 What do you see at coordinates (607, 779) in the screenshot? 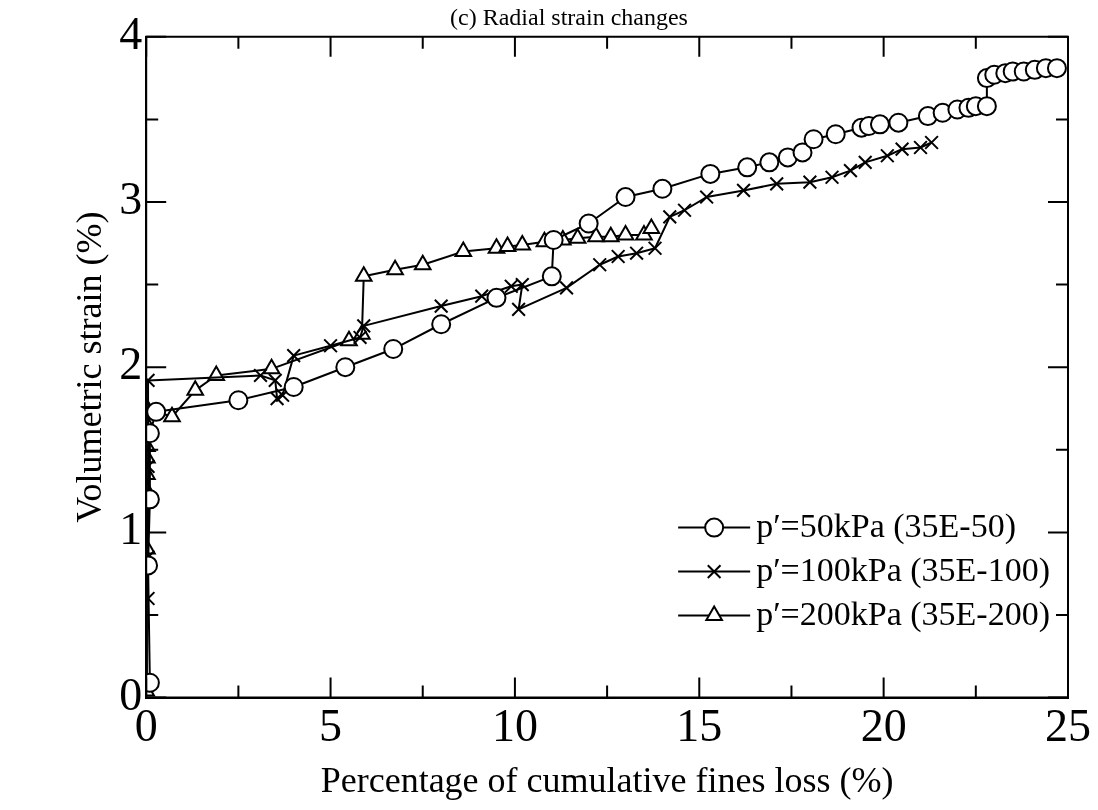
I see `x-axis-title: Percentage of cumulative fines loss (%)` at bounding box center [607, 779].